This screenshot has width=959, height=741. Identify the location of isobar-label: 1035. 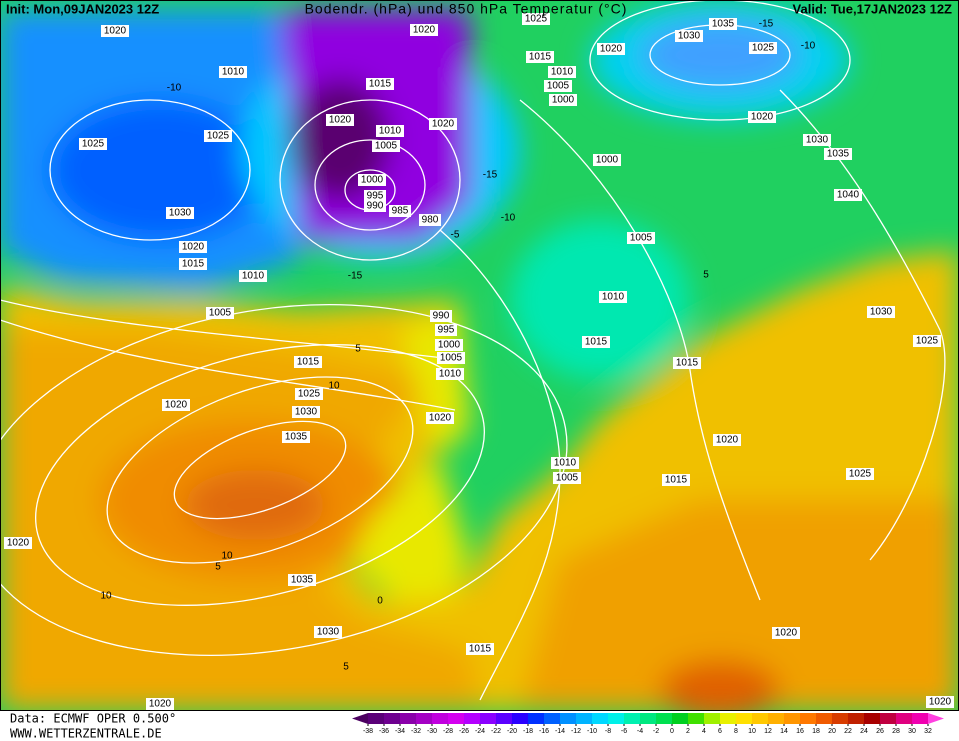
(838, 154).